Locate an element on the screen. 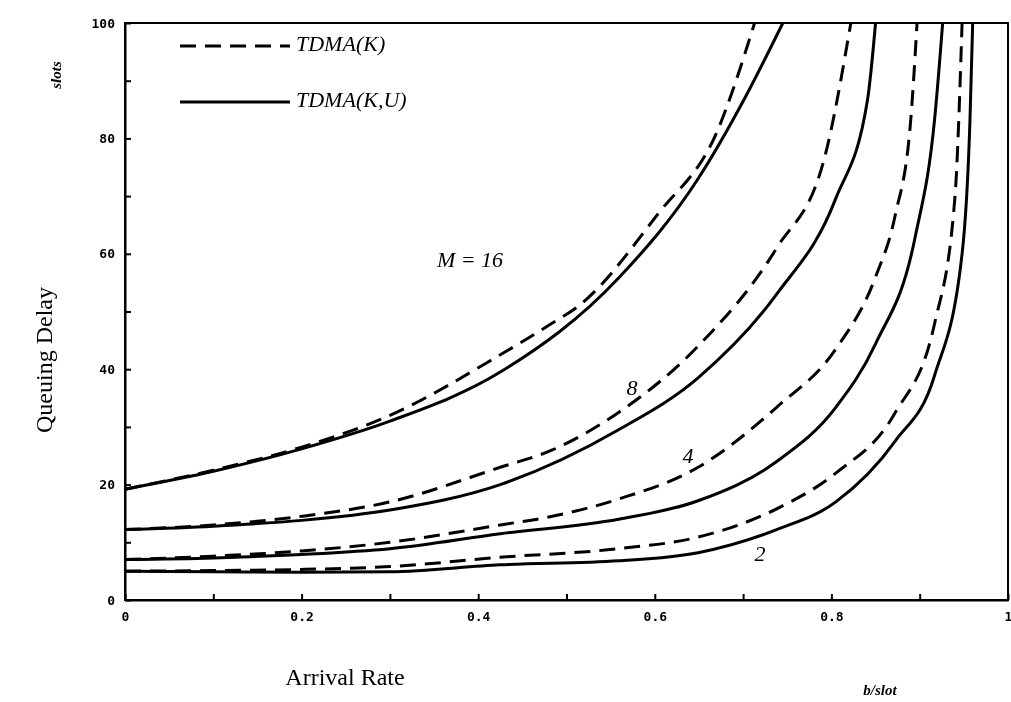  y-tick-label: 20 is located at coordinates (107, 485).